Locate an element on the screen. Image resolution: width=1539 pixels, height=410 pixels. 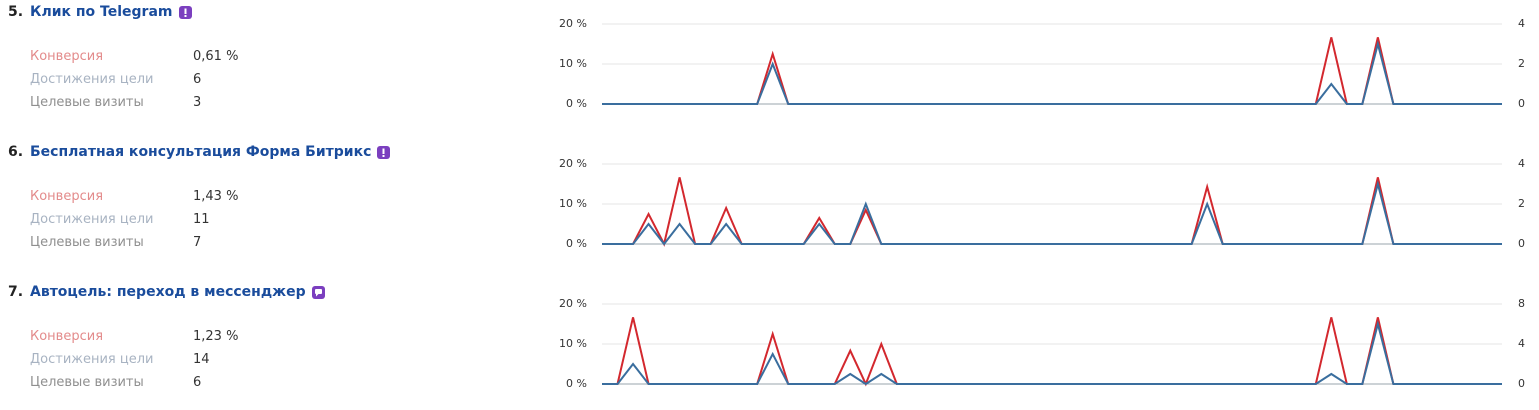
metric-row: Достижения цели 6 is located at coordinates (115, 79).